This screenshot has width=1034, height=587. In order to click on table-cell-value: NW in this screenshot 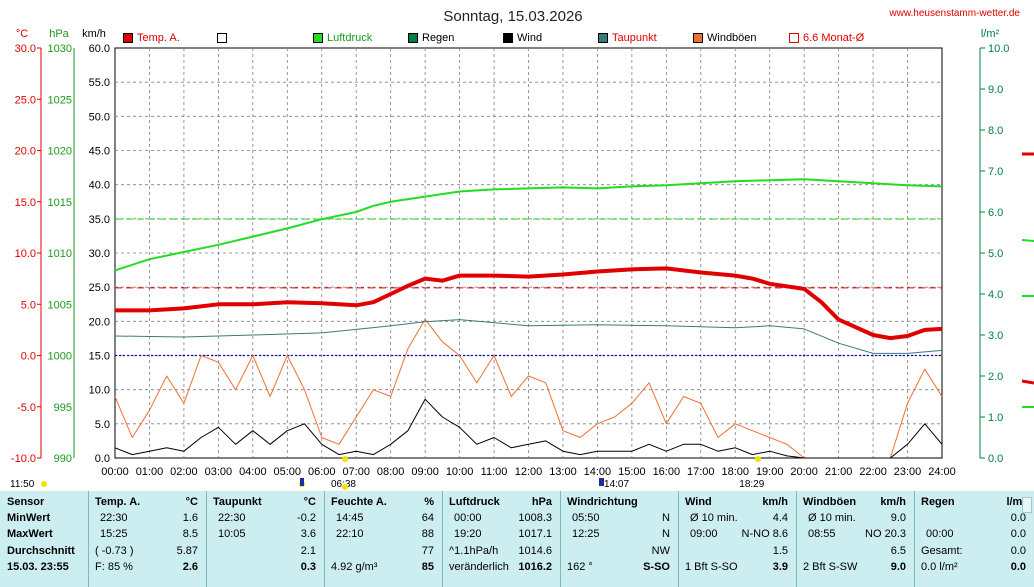, I will do `click(660, 551)`.